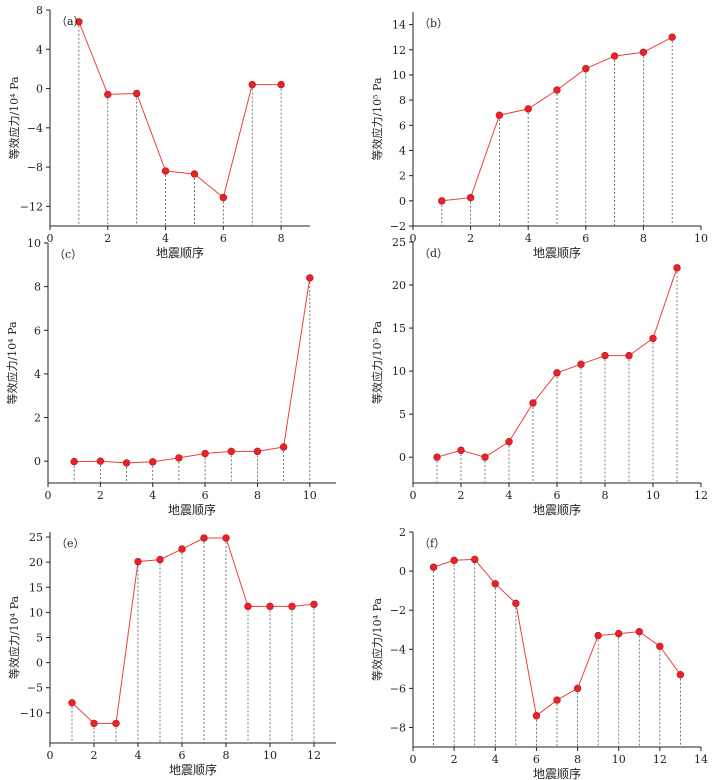 This screenshot has width=714, height=780. What do you see at coordinates (158, 132) in the screenshot?
I see `chart-panel-a: −12 −8 −4 0 4 8 0 2 4 6 8 （a） 地震顺序 等效应力/10⁴ Pa` at bounding box center [158, 132].